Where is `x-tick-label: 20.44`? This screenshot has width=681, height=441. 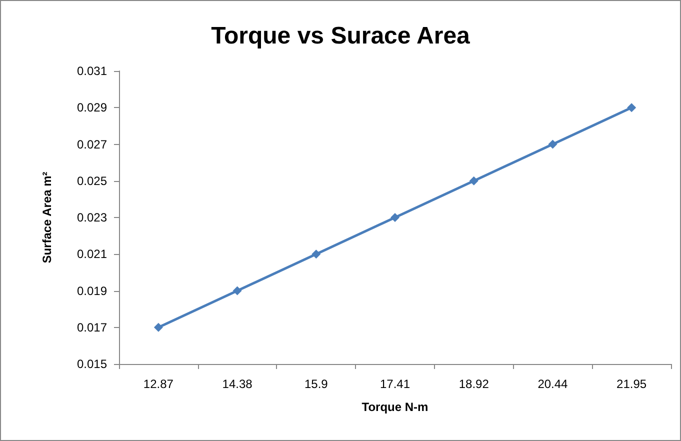 x-tick-label: 20.44 is located at coordinates (553, 384).